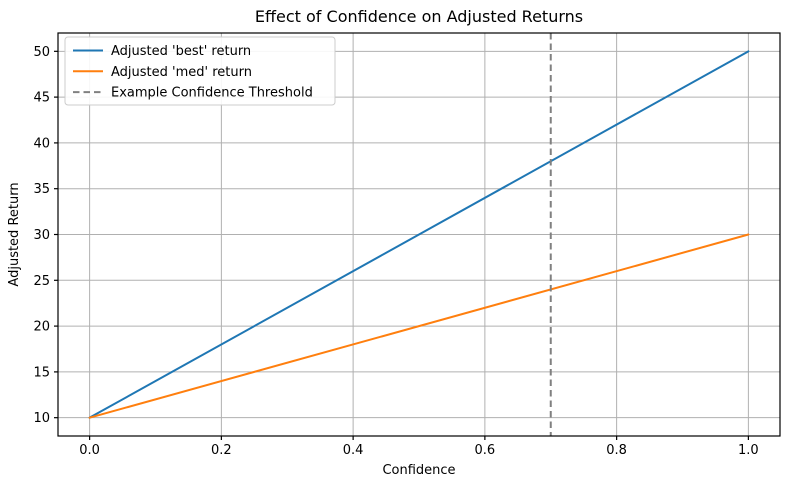 The image size is (790, 494). What do you see at coordinates (41, 418) in the screenshot?
I see `y-tick-label: 10` at bounding box center [41, 418].